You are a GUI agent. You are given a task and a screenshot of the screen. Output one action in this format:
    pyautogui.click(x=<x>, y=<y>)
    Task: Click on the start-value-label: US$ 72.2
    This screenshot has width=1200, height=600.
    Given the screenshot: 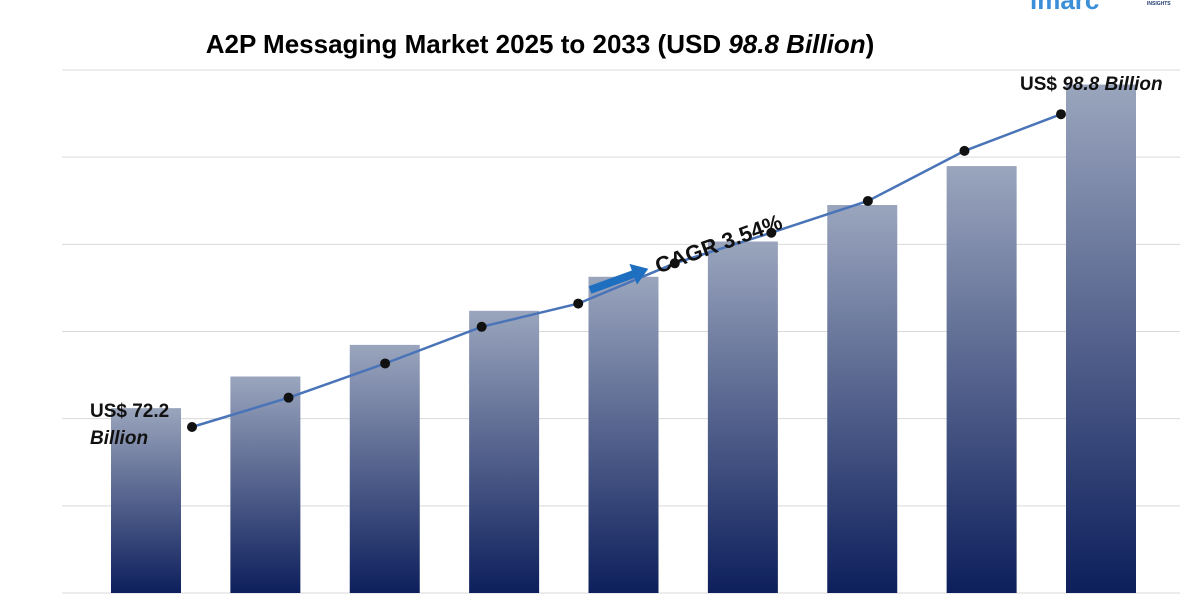 What is the action you would take?
    pyautogui.click(x=129, y=411)
    